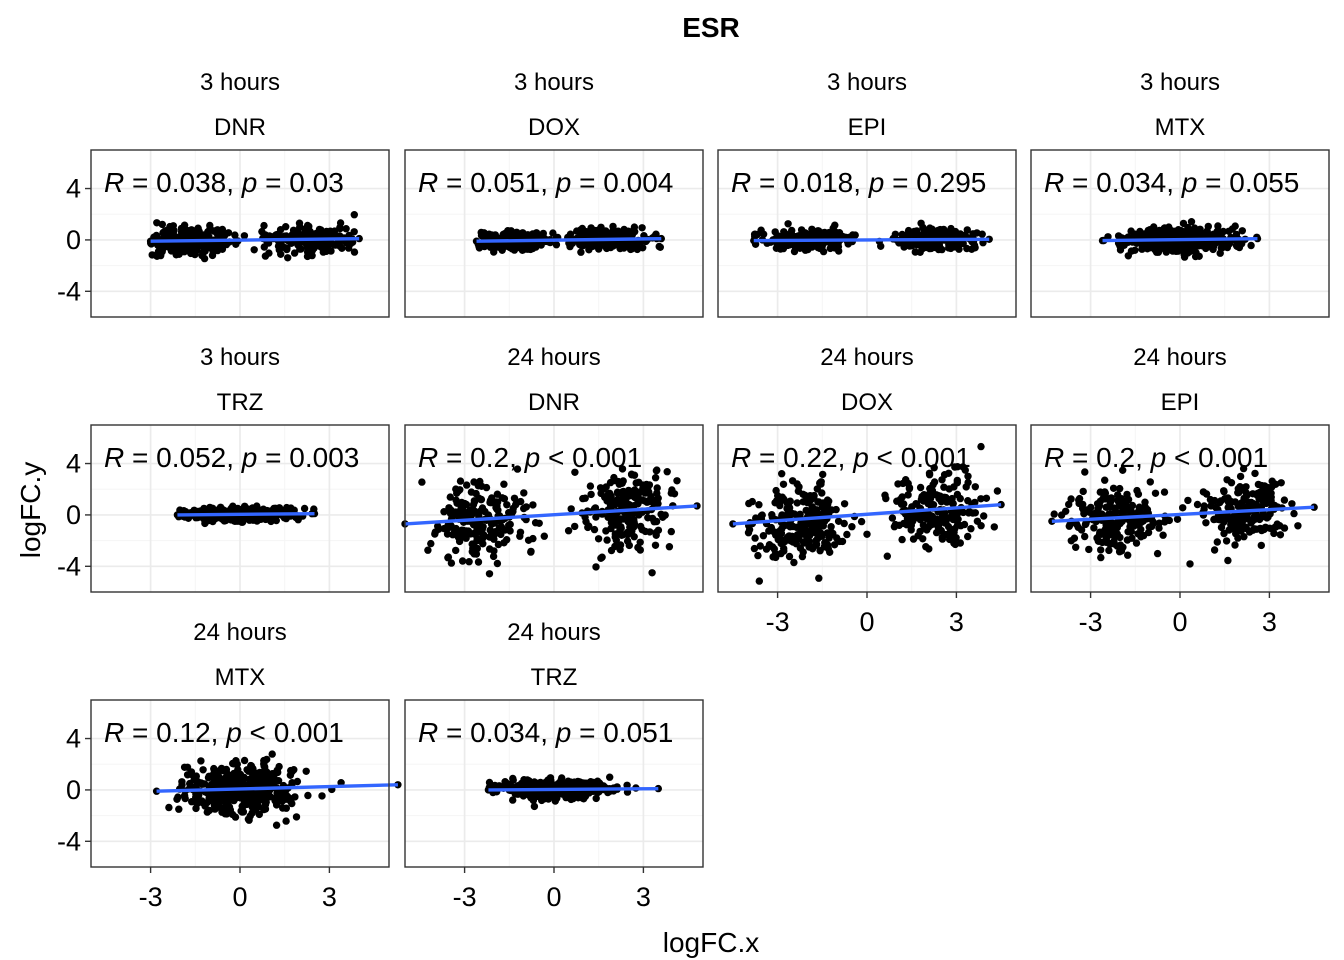 The image size is (1344, 960). Describe the element at coordinates (858, 182) in the screenshot. I see `correlation-annotation: R = 0.018, p = 0.295` at that location.